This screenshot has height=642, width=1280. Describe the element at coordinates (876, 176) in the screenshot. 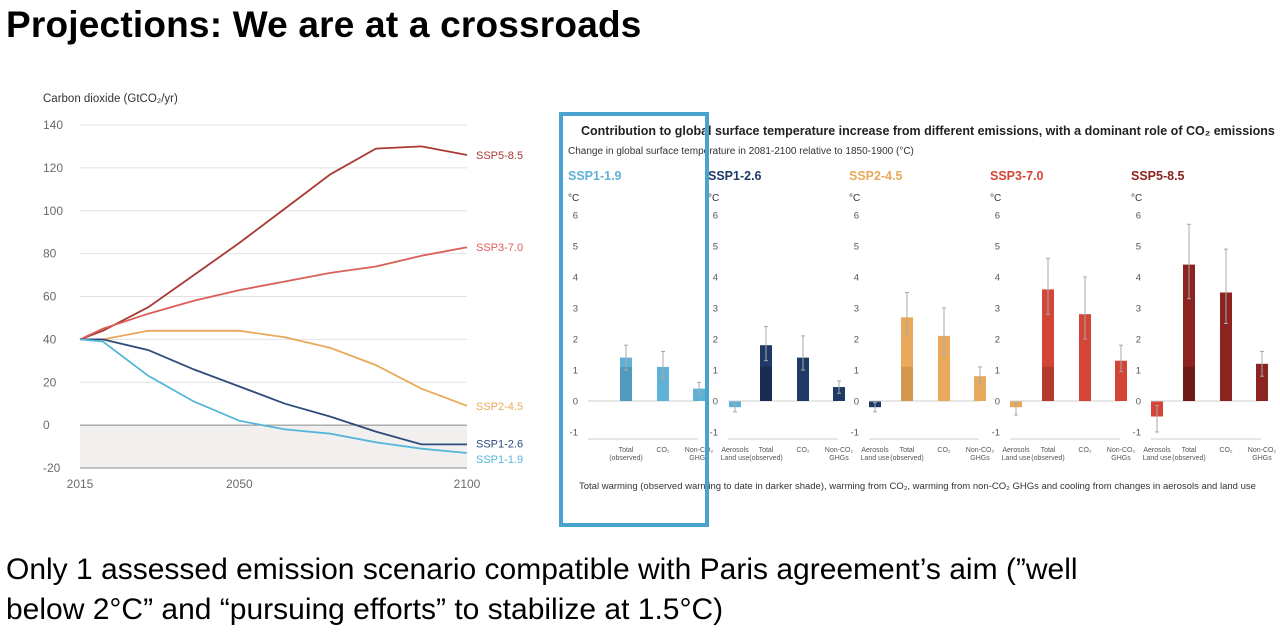

I see `panel-title-ssp2-4-5: SSP2-4.5` at that location.